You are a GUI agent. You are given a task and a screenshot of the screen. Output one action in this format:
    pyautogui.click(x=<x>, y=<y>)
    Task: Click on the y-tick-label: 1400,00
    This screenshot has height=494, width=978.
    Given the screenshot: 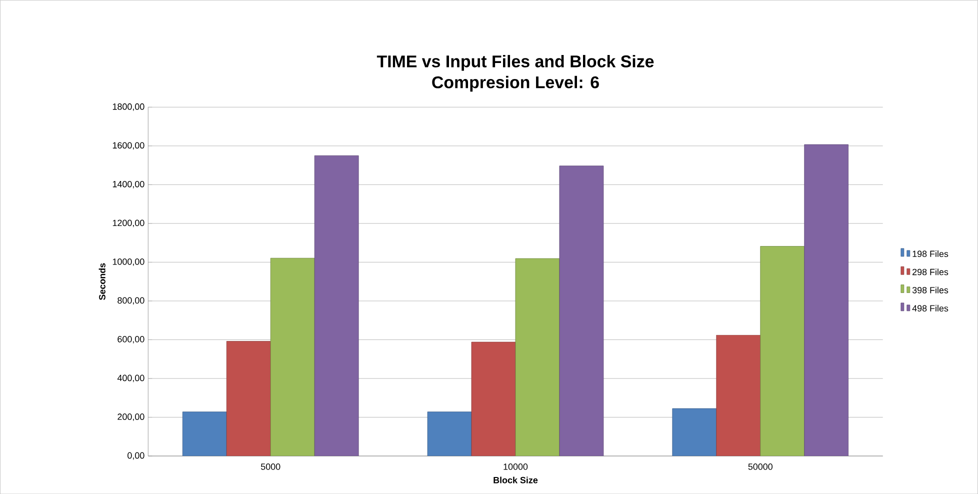 What is the action you would take?
    pyautogui.click(x=128, y=184)
    